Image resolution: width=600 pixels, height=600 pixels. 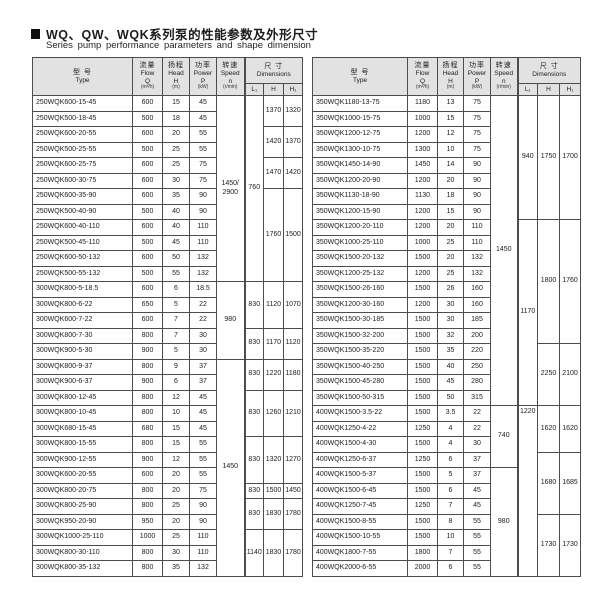 I want to click on head-cell: 5, so click(x=450, y=475).